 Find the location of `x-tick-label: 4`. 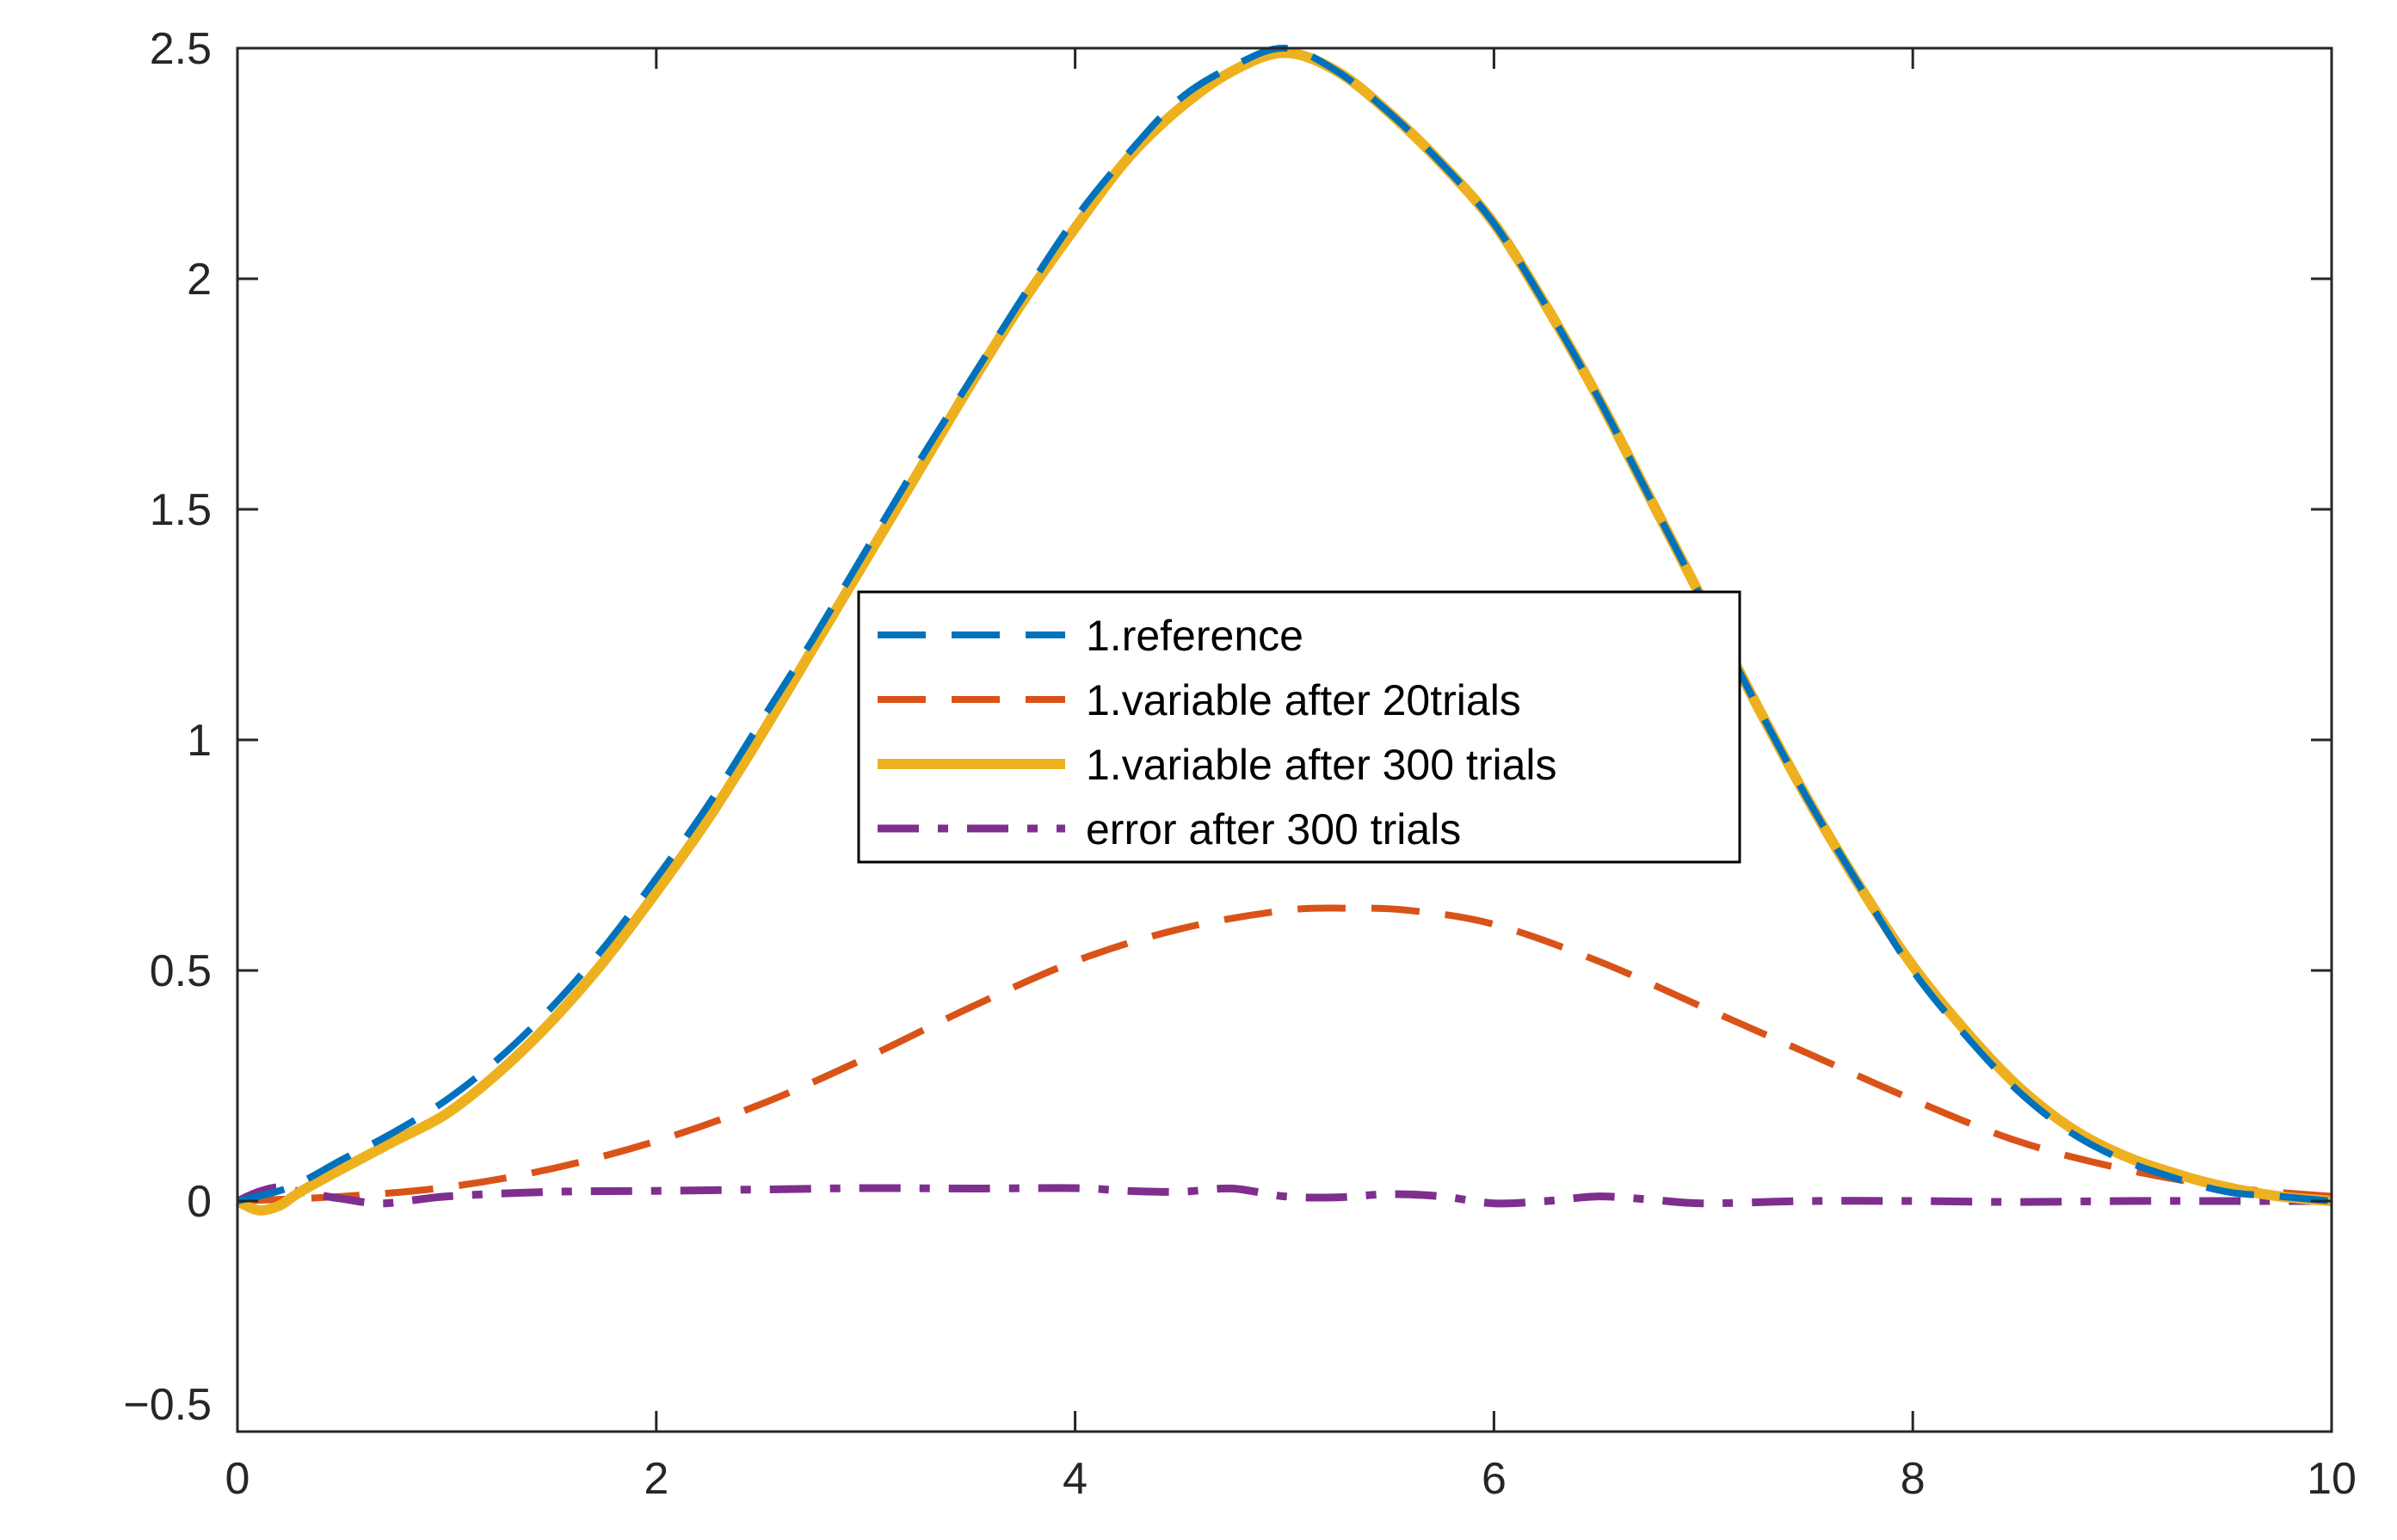

x-tick-label: 4 is located at coordinates (1075, 1479).